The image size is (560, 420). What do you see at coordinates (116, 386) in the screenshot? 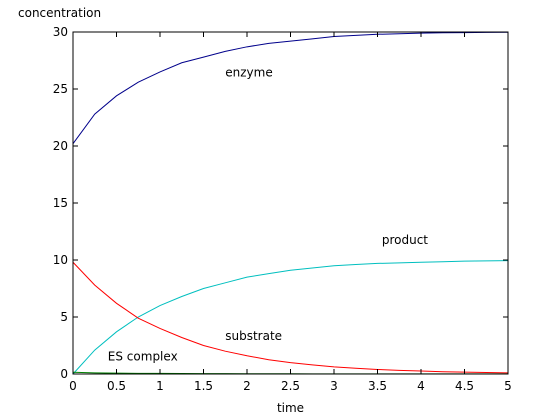
I see `x-tick-label: 0.5` at bounding box center [116, 386].